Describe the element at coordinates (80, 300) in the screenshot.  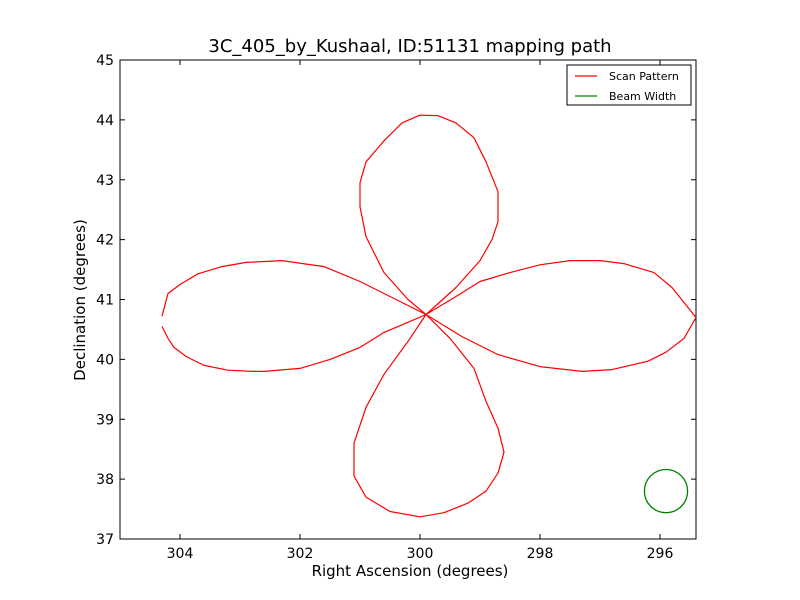
I see `y-axis-label: Declination (degrees)` at that location.